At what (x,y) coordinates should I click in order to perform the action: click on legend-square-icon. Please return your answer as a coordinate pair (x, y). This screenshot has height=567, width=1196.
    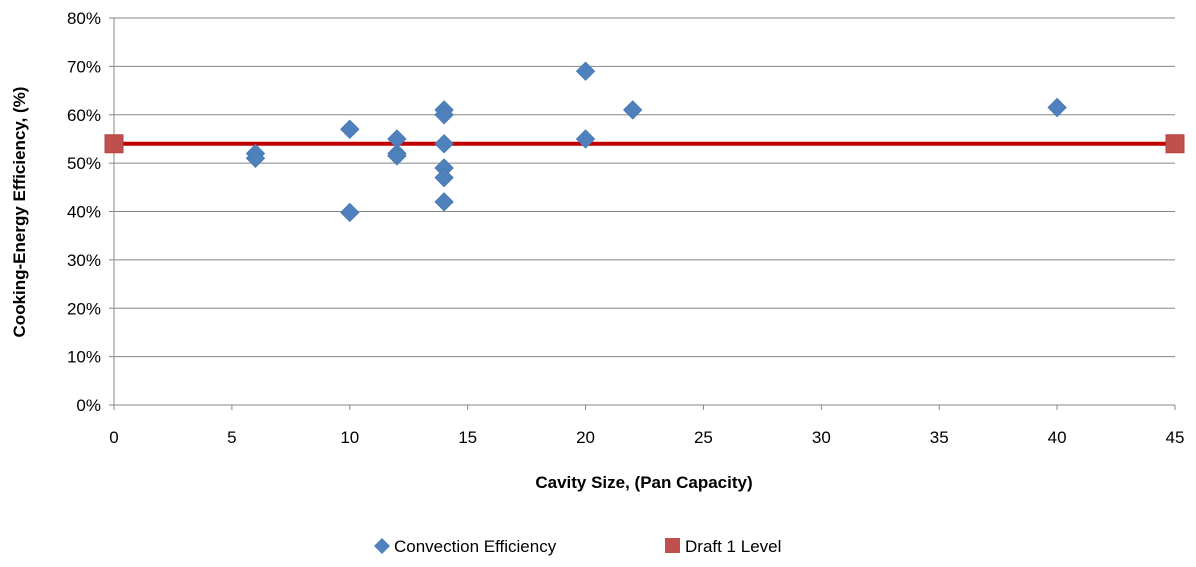
    Looking at the image, I should click on (672, 545).